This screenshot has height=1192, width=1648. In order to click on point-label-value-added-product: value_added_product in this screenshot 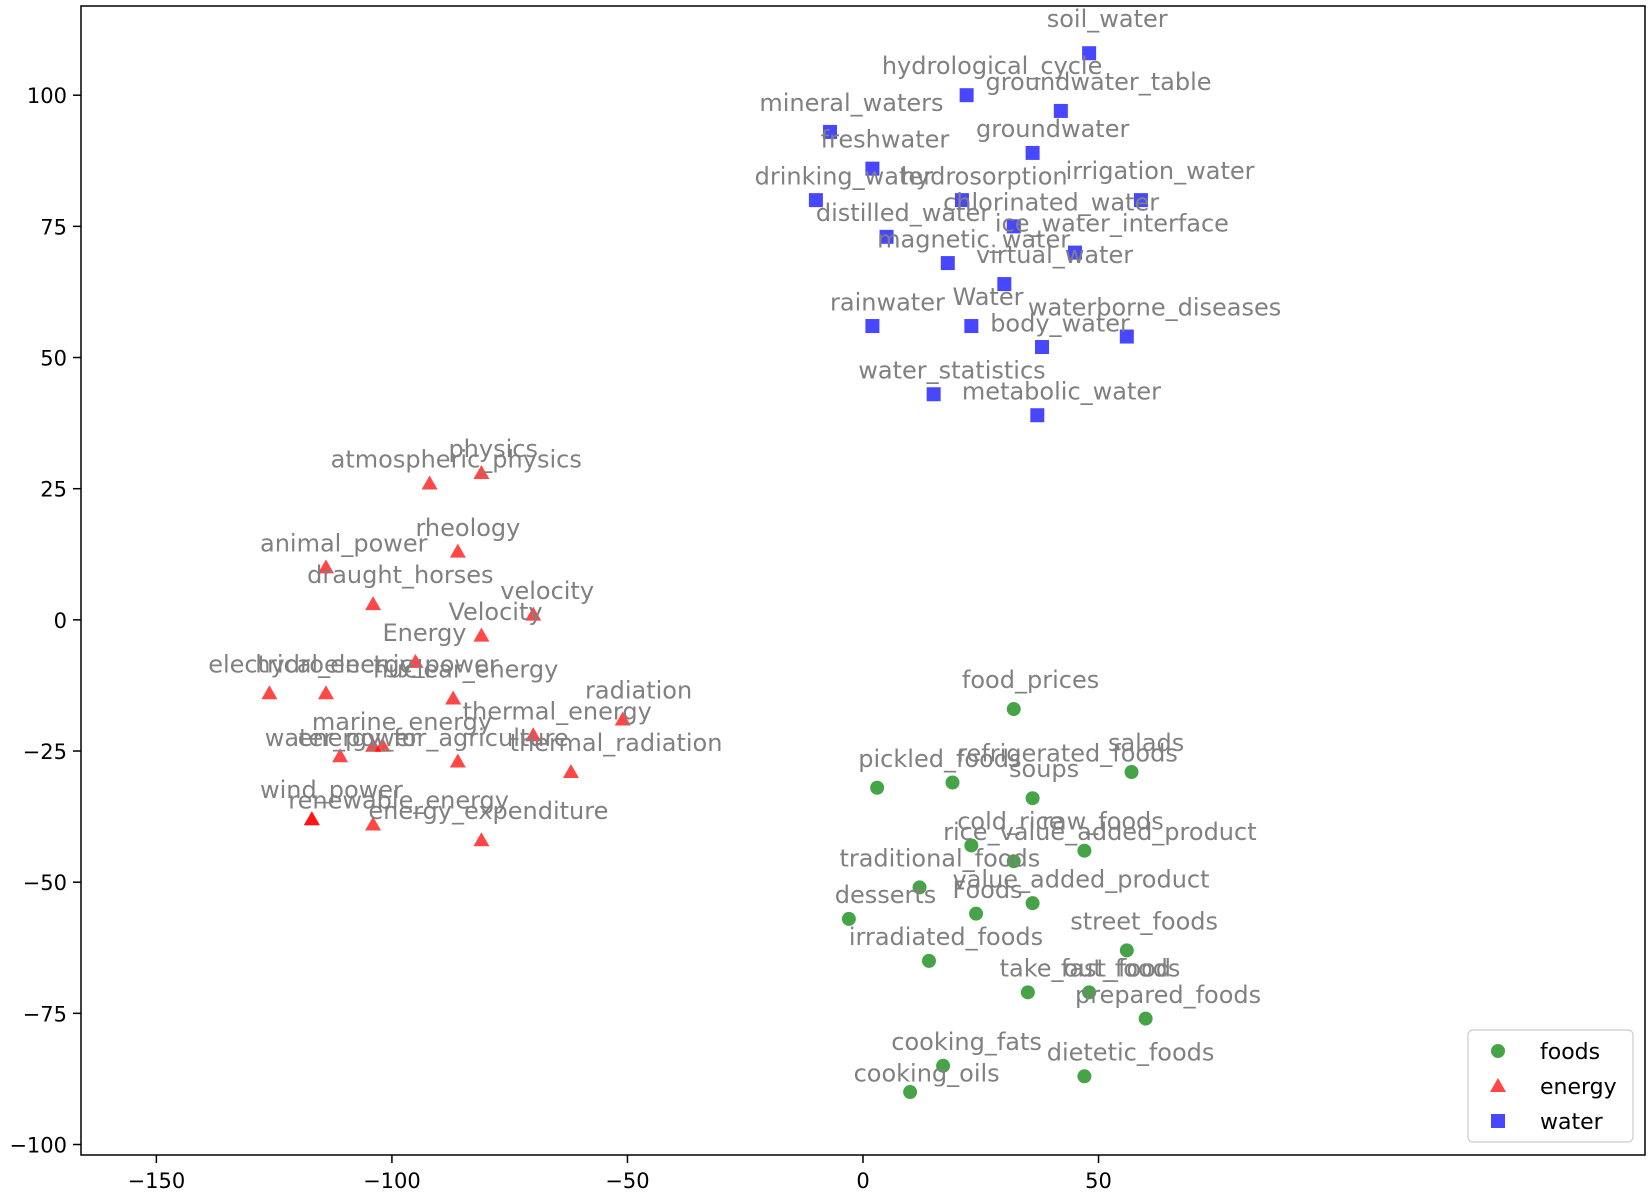, I will do `click(1081, 879)`.